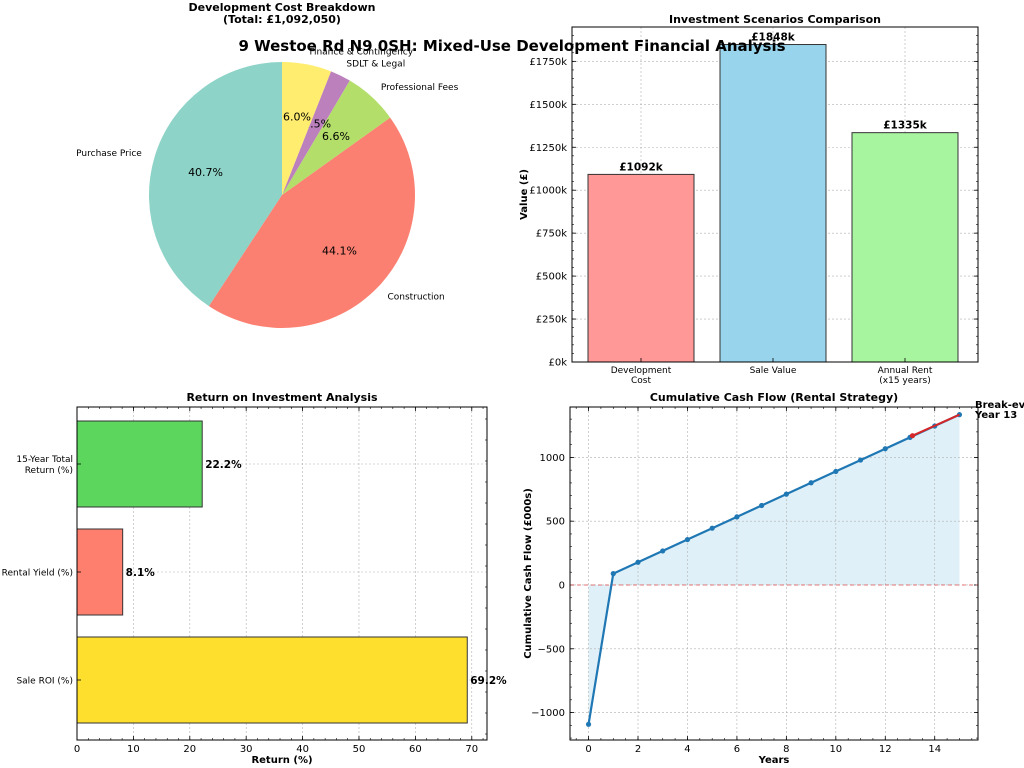  I want to click on y-tick-label: Rental Yield (%), so click(37, 574).